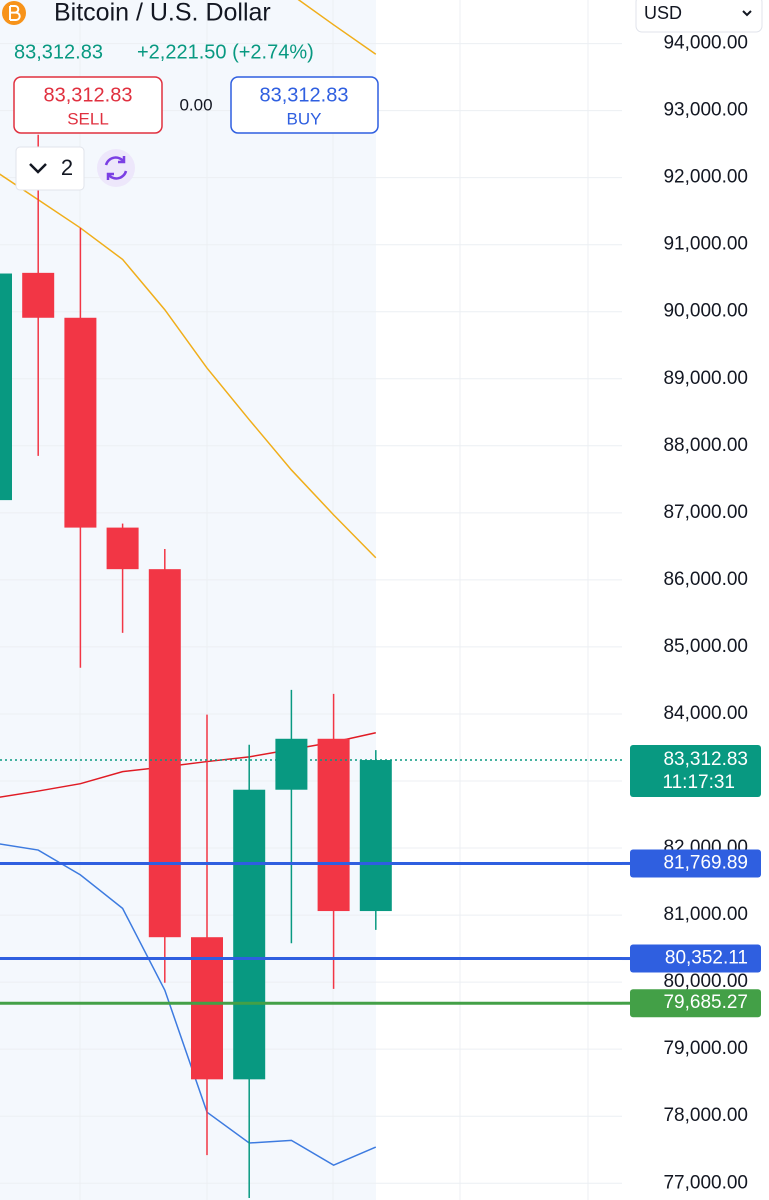  What do you see at coordinates (705, 43) in the screenshot?
I see `y-tick-label: 94,000.00` at bounding box center [705, 43].